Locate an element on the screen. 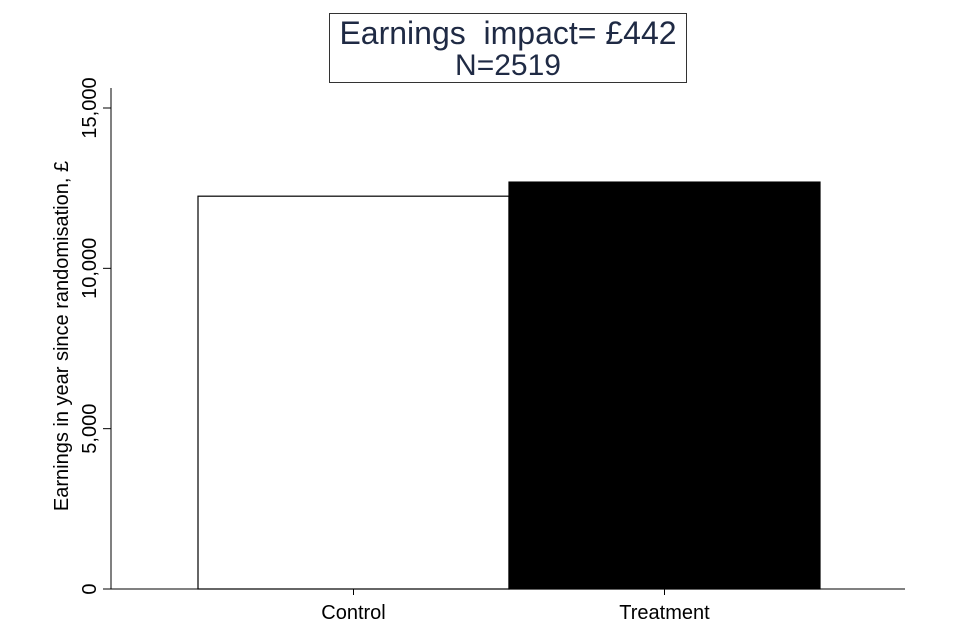  x-tick-label: Control is located at coordinates (353, 613).